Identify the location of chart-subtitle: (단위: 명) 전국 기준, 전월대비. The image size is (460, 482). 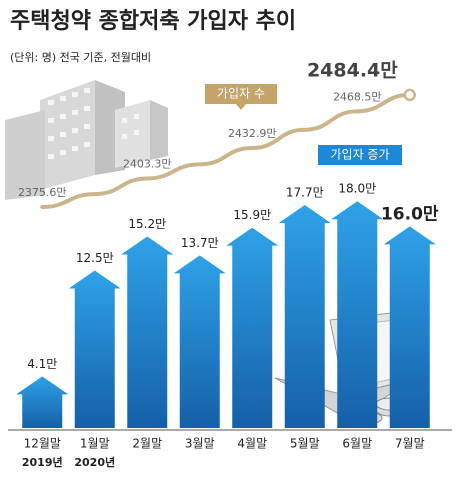
(80, 57).